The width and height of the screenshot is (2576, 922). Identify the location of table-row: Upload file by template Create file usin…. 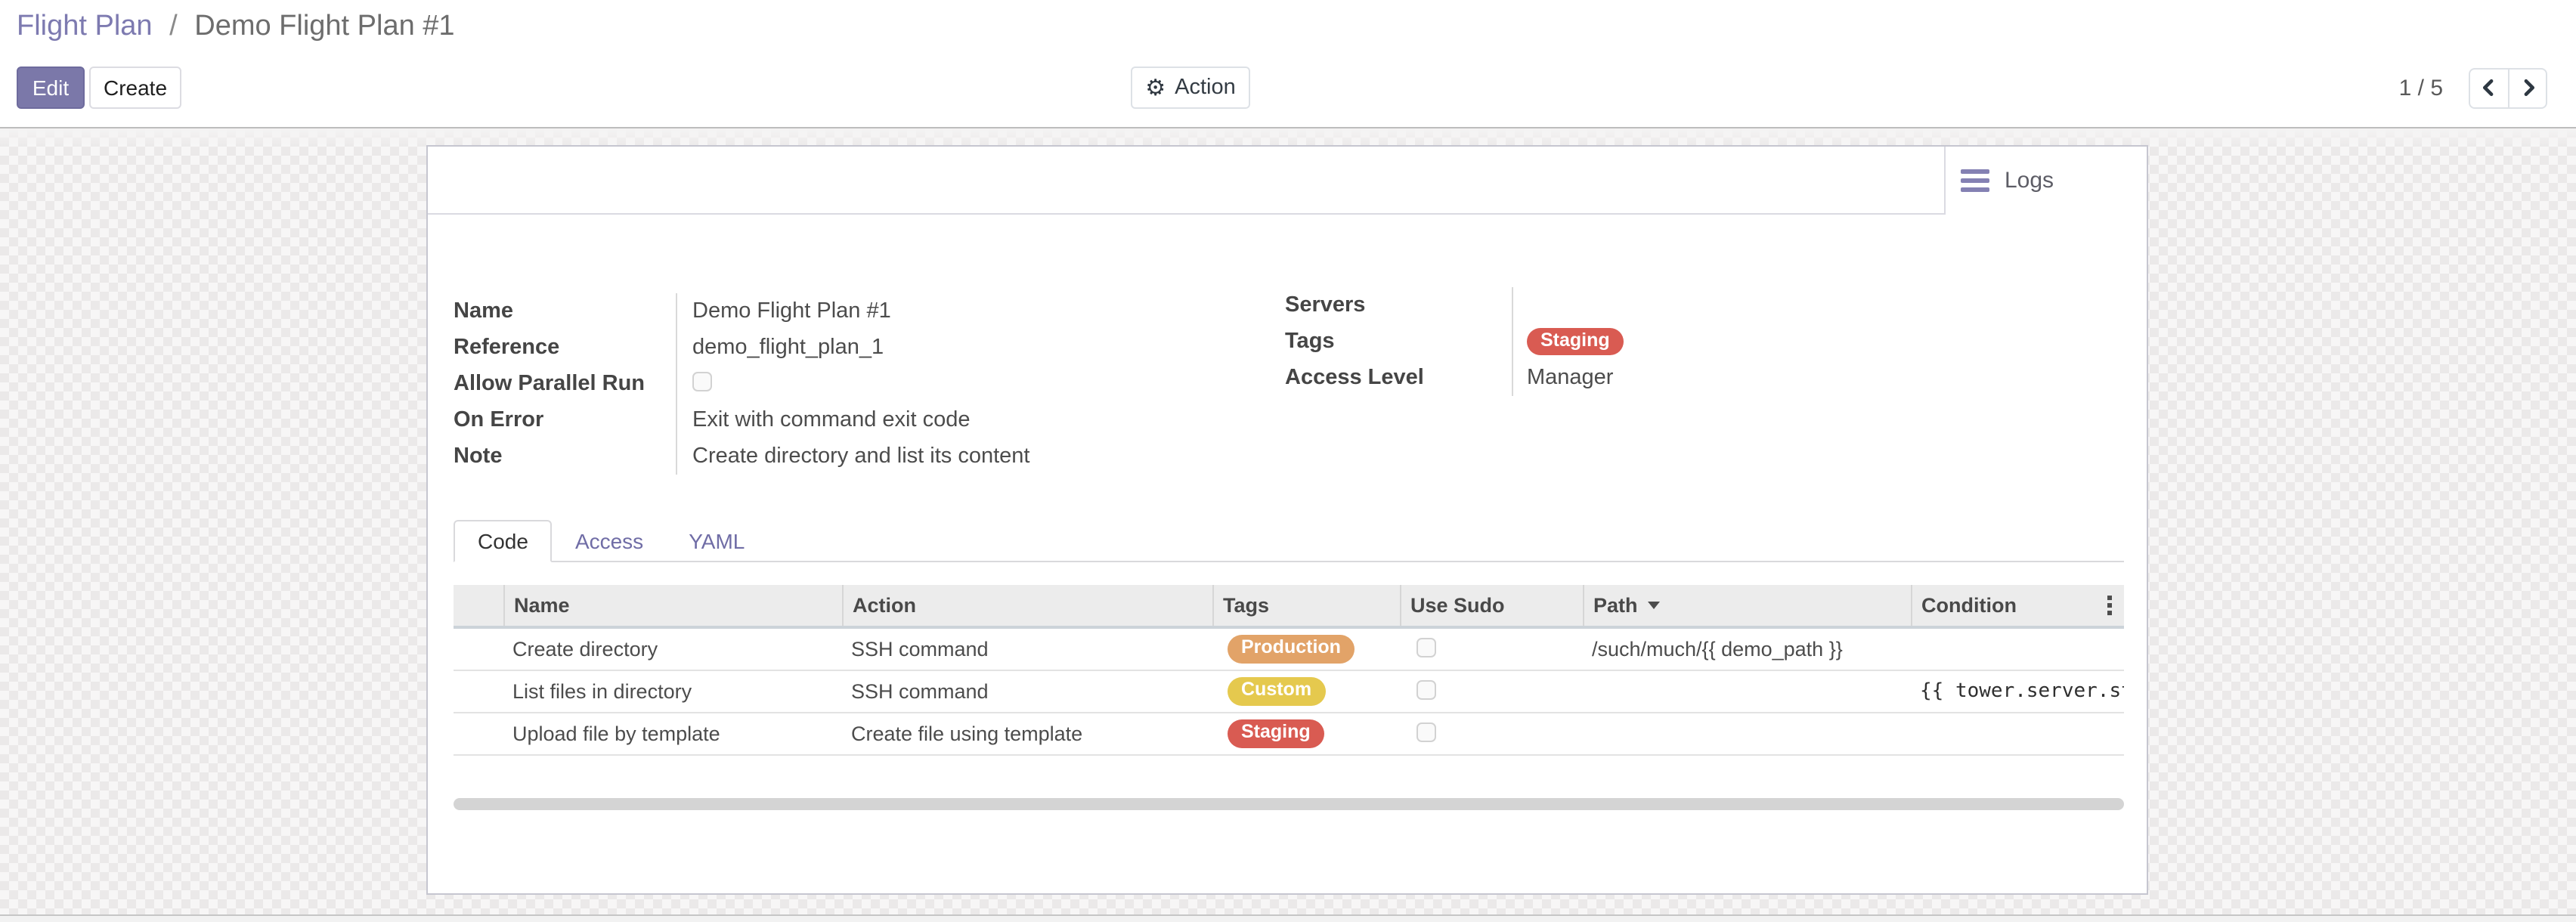
(1289, 735).